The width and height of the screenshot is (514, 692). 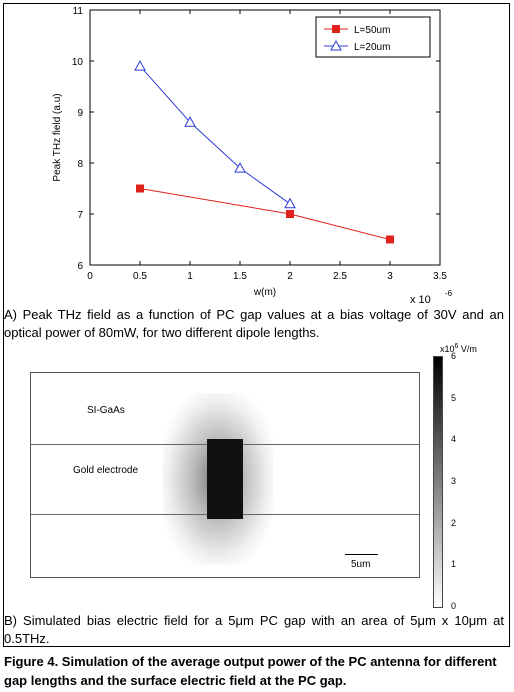 What do you see at coordinates (290, 276) in the screenshot?
I see `x-tick-label: 2` at bounding box center [290, 276].